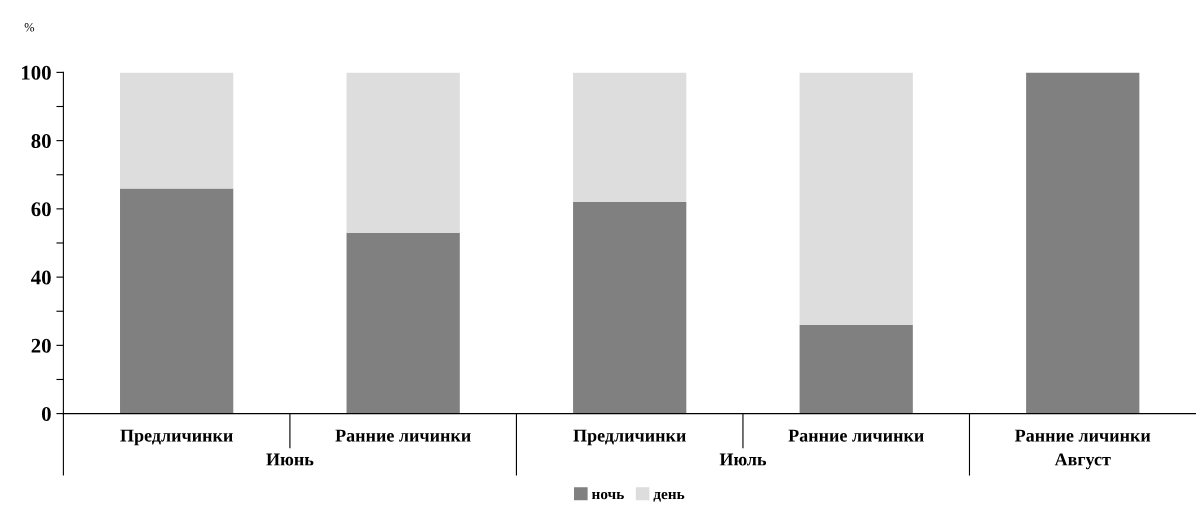  What do you see at coordinates (36, 72) in the screenshot?
I see `y-tick-label: 100` at bounding box center [36, 72].